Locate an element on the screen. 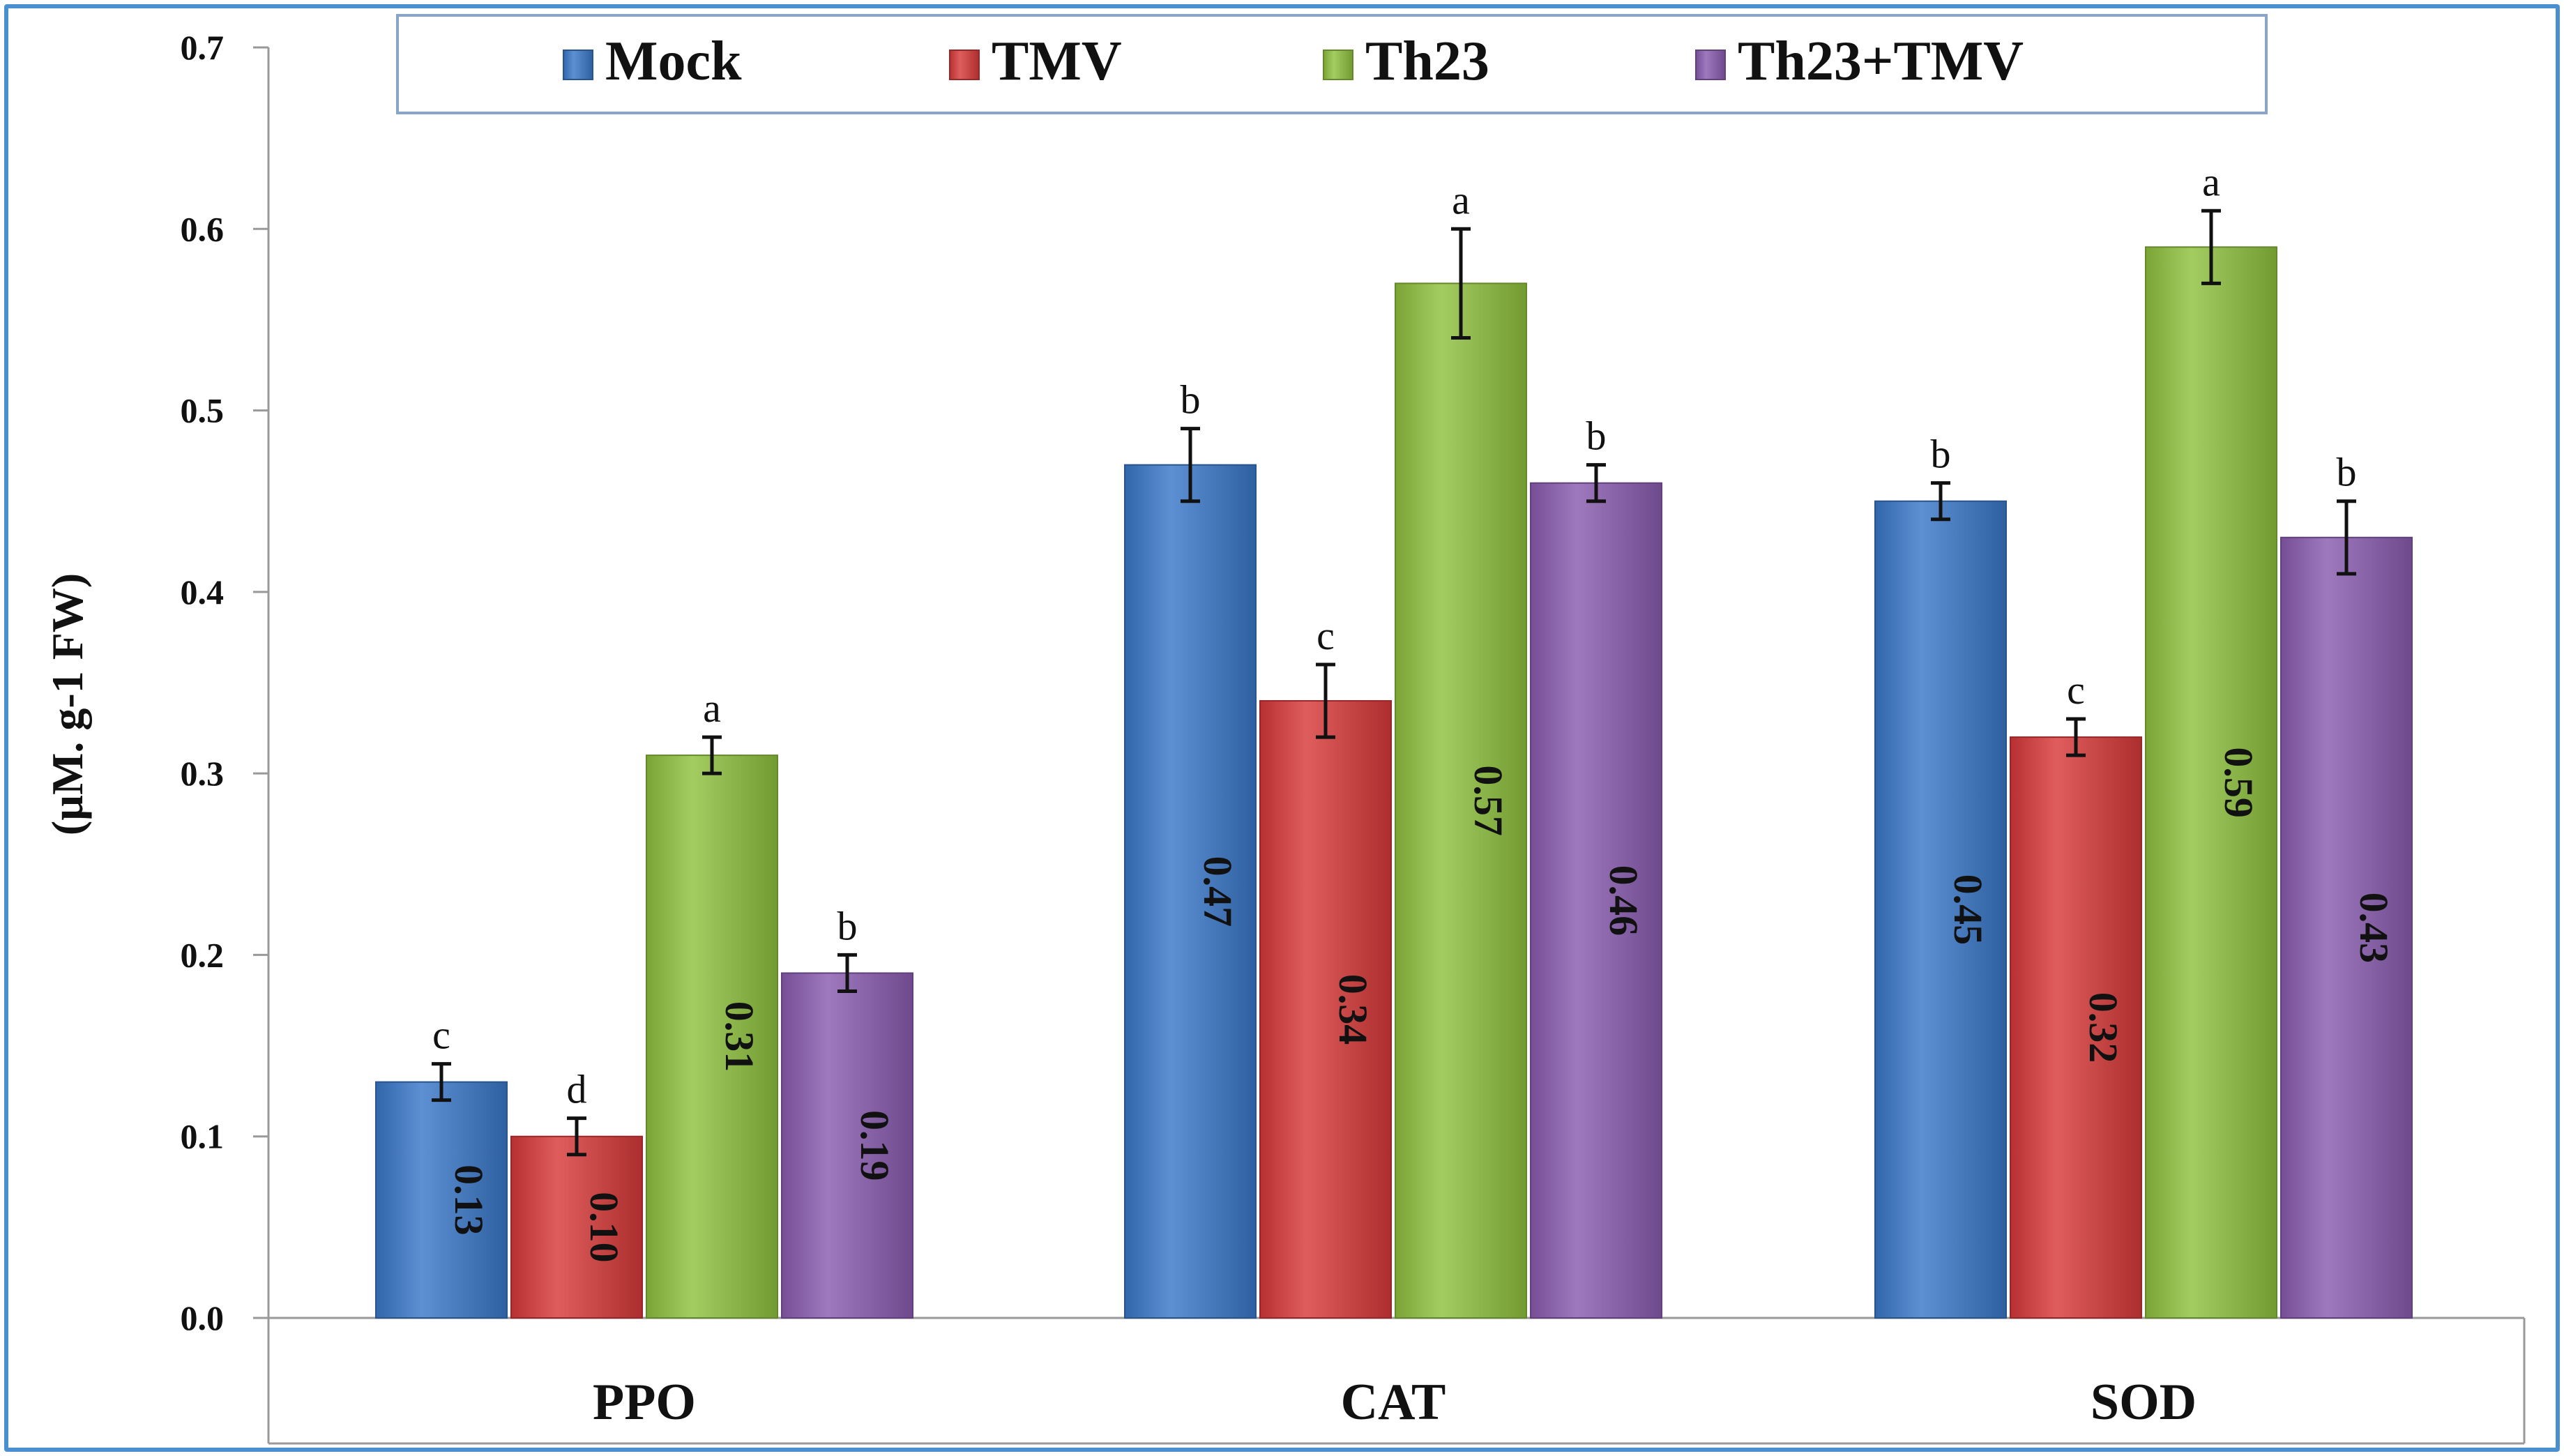 This screenshot has width=2564, height=1456. bar-sod-tmv is located at coordinates (2076, 1027).